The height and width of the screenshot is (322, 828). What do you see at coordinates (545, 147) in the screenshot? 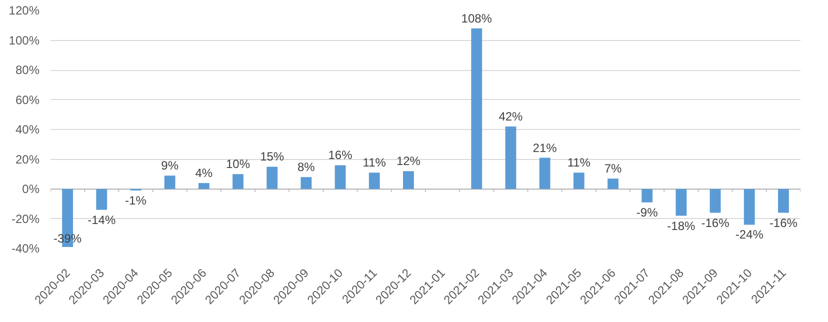
I see `data-label: 21%` at bounding box center [545, 147].